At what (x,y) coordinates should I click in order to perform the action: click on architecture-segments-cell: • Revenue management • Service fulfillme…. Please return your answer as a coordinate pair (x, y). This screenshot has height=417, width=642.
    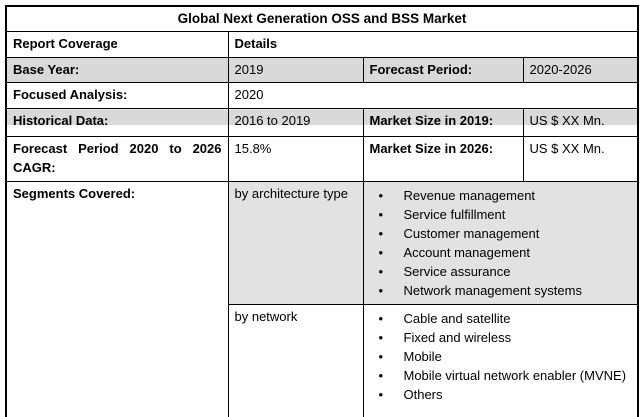
    Looking at the image, I should click on (500, 242).